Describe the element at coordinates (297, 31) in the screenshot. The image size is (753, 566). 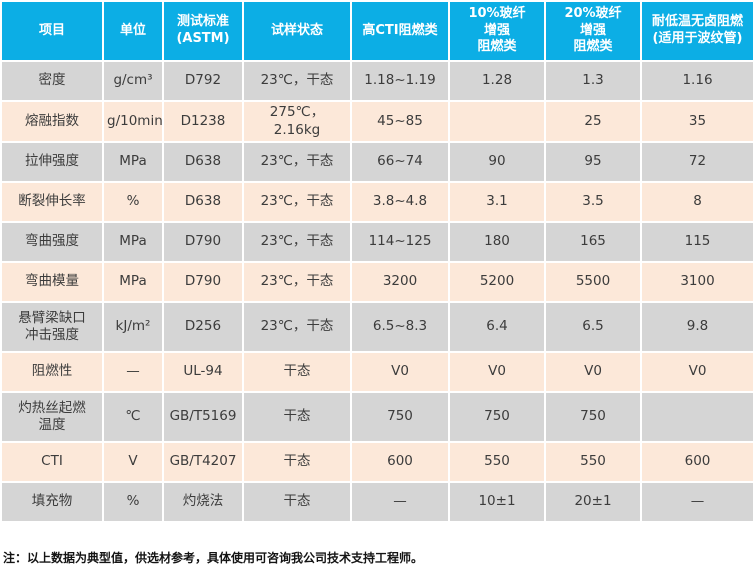
I see `column-header-sample-state: 试样状态` at that location.